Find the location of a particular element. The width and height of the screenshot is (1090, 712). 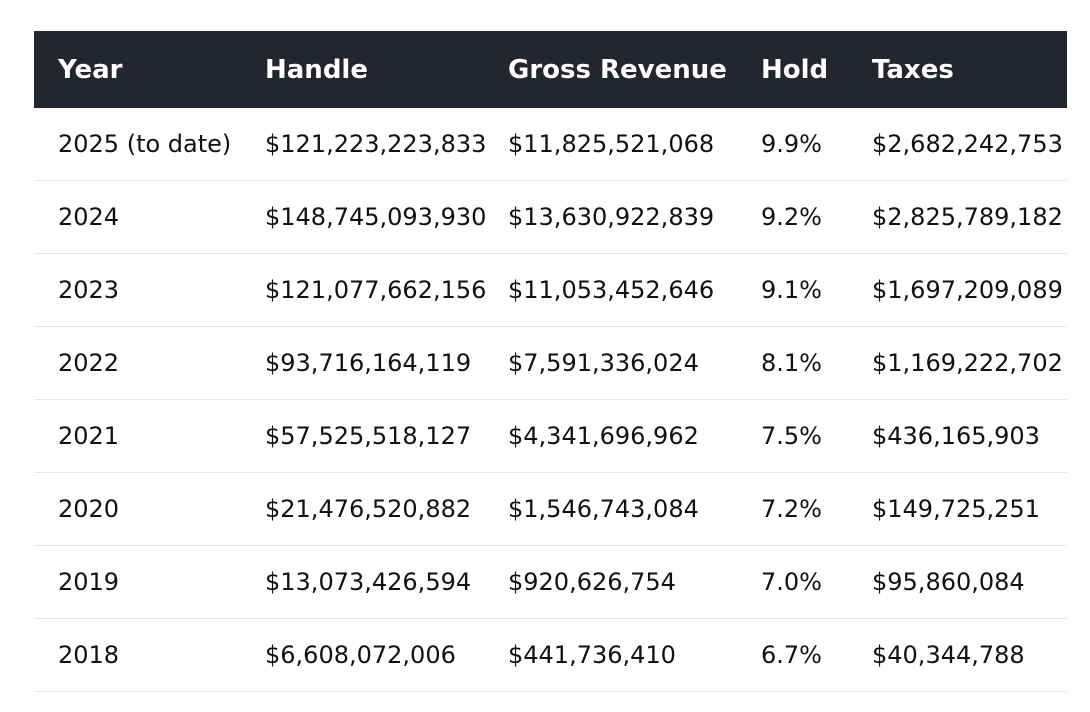

table-cell: $121,077,662,156 is located at coordinates (363, 290).